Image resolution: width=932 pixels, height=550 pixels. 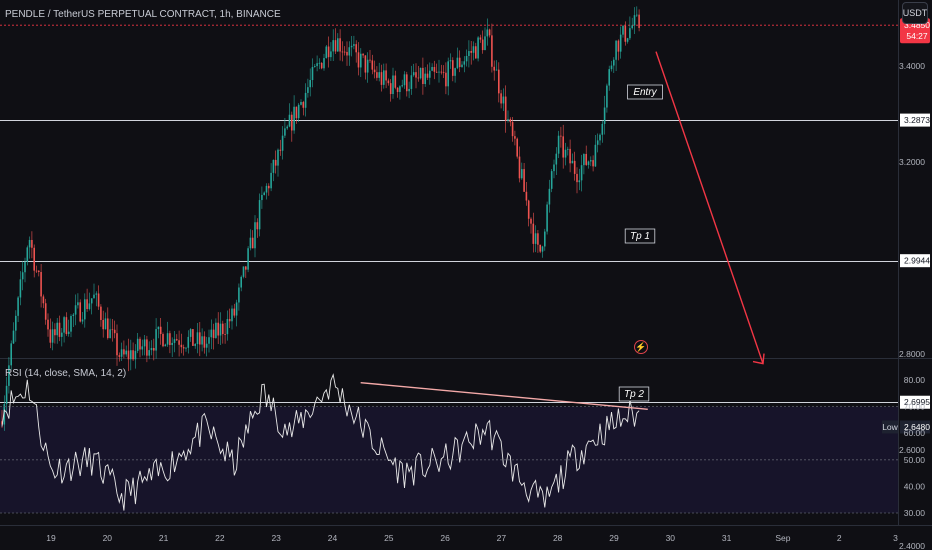 I want to click on time-tick-label: 28, so click(x=558, y=538).